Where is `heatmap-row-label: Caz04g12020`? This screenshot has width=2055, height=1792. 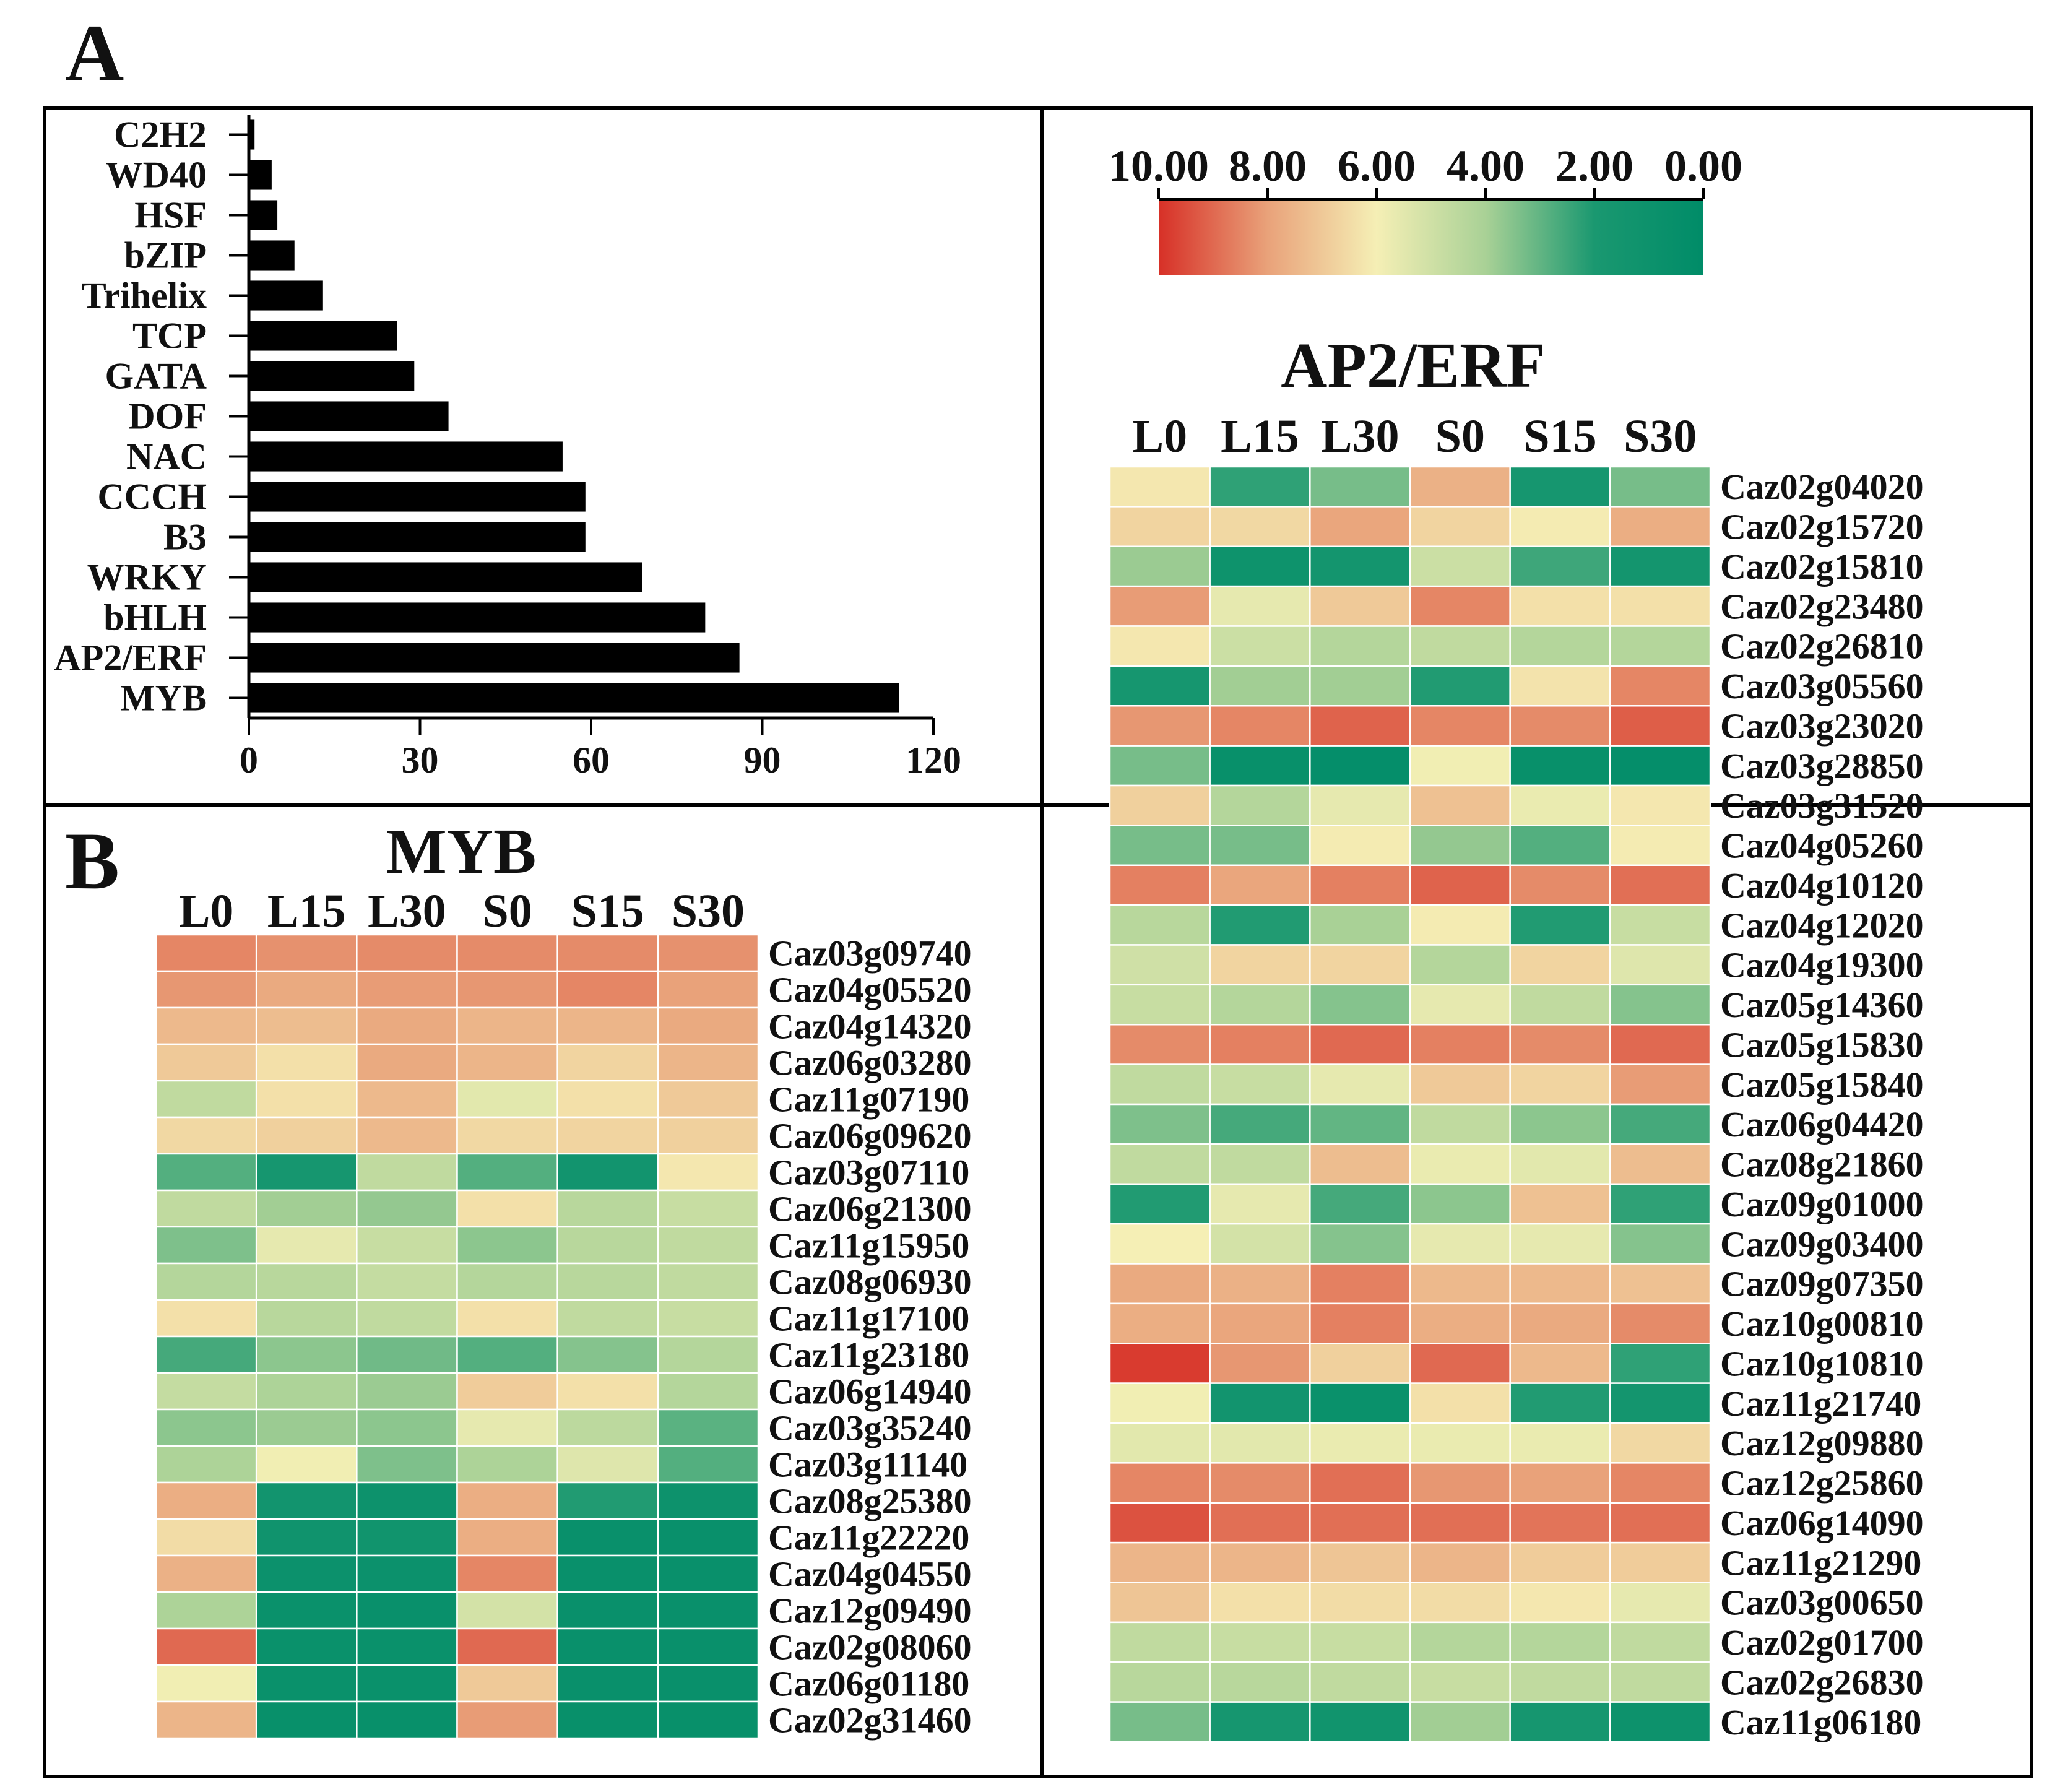
heatmap-row-label: Caz04g12020 is located at coordinates (1822, 925).